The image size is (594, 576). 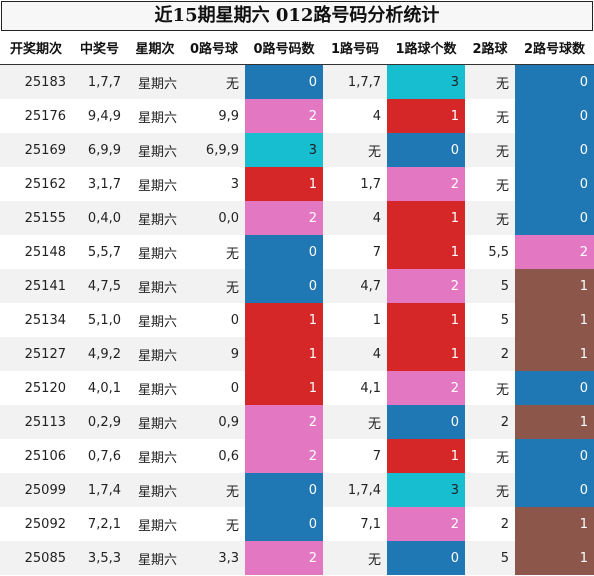 I want to click on col-header-period: 开奖期次, so click(x=36, y=48).